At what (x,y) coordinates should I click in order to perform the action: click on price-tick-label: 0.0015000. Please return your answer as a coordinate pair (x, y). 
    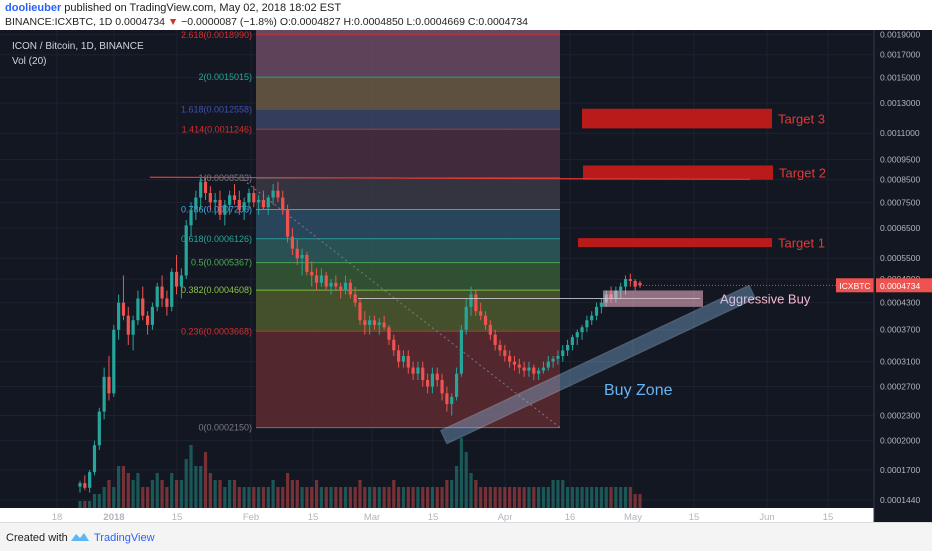
    Looking at the image, I should click on (900, 77).